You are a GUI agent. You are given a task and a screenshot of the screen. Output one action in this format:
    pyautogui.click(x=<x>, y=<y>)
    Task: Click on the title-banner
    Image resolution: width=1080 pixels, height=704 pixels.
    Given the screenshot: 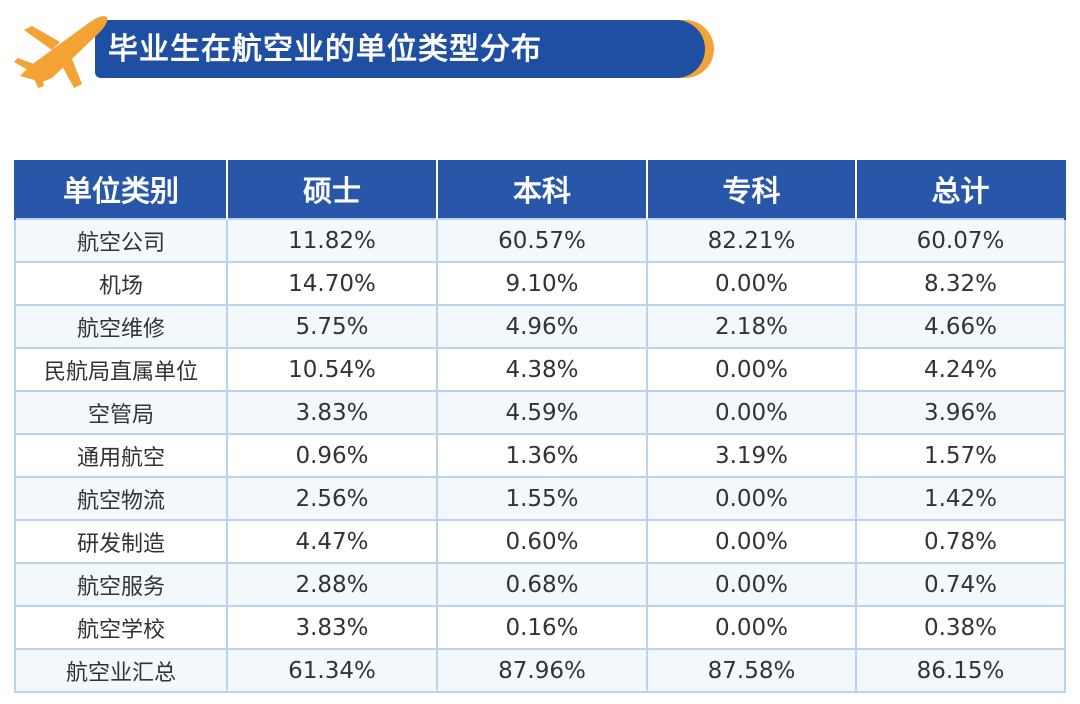 What is the action you would take?
    pyautogui.click(x=400, y=49)
    